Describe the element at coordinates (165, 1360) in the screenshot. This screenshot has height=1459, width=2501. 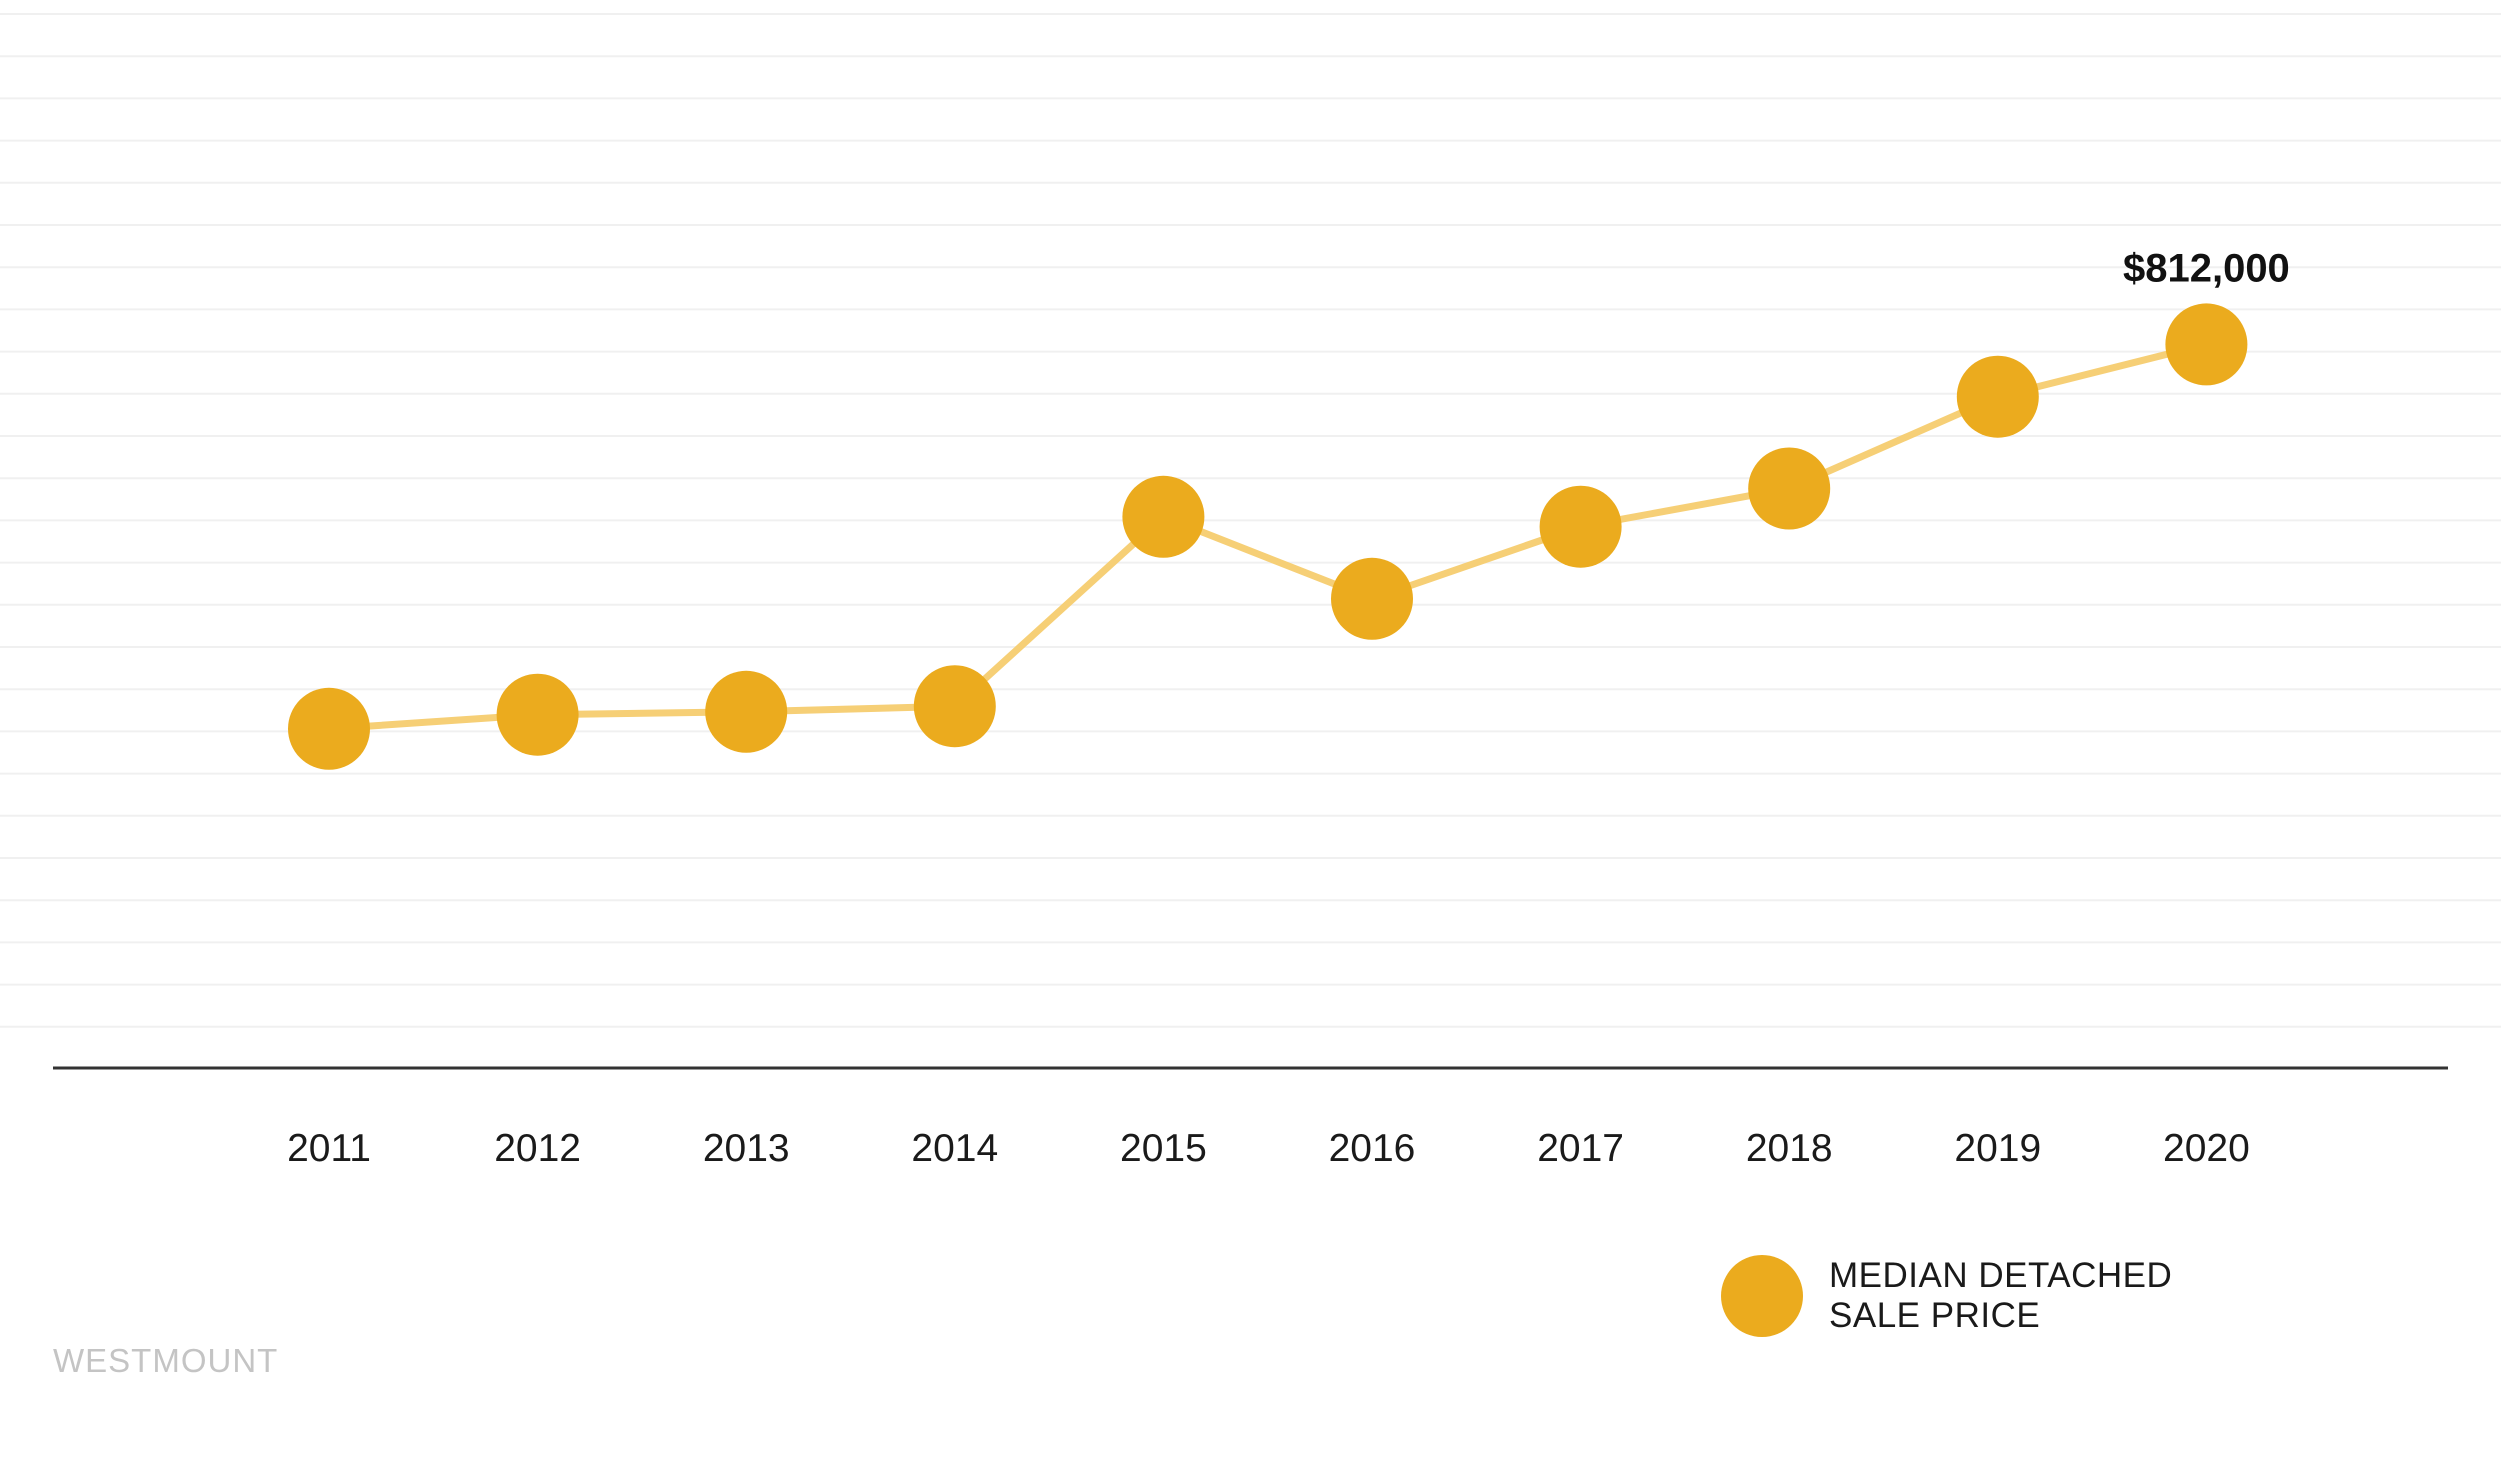
I see `watermark-text: WESTMOUNT` at that location.